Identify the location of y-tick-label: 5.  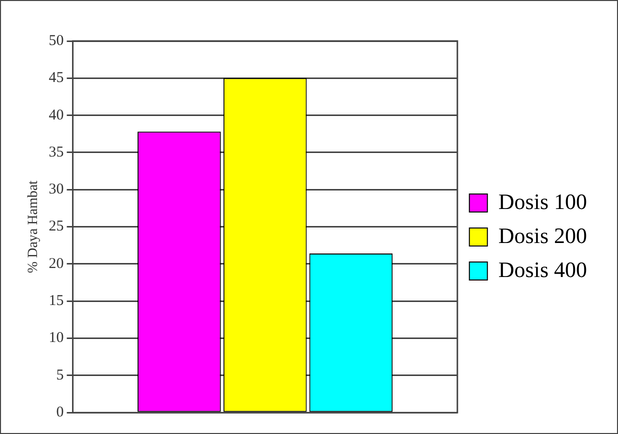
(60, 375).